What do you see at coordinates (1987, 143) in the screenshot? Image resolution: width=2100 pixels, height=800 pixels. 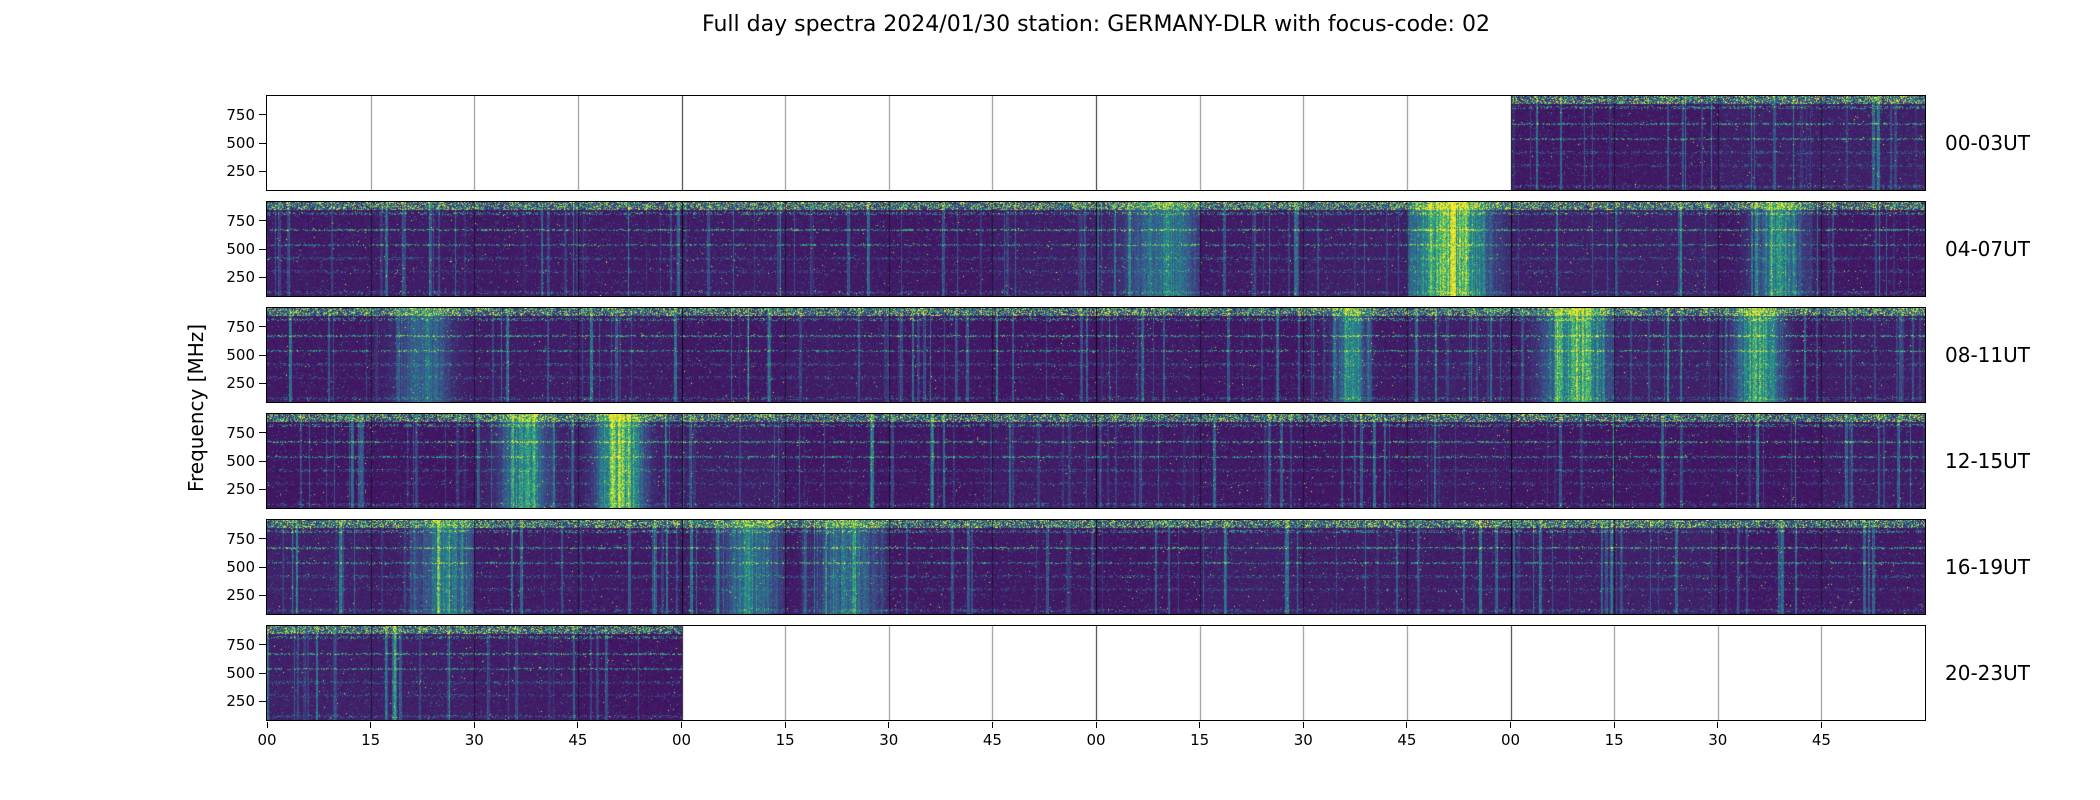 I see `row-label-00-03: 00-03UT` at bounding box center [1987, 143].